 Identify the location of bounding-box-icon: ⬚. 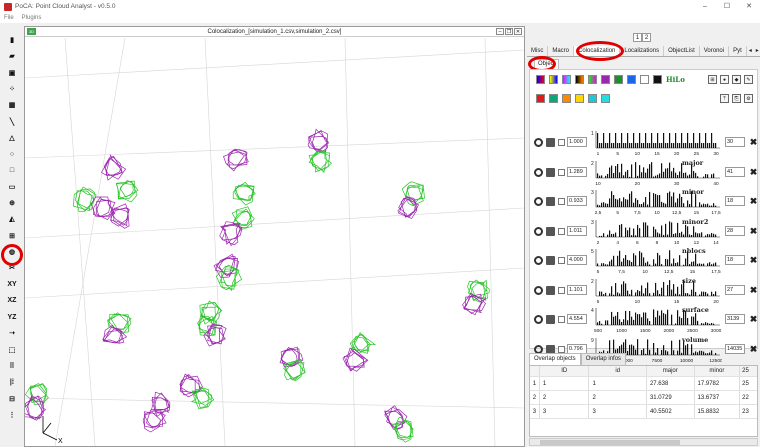
(12, 350).